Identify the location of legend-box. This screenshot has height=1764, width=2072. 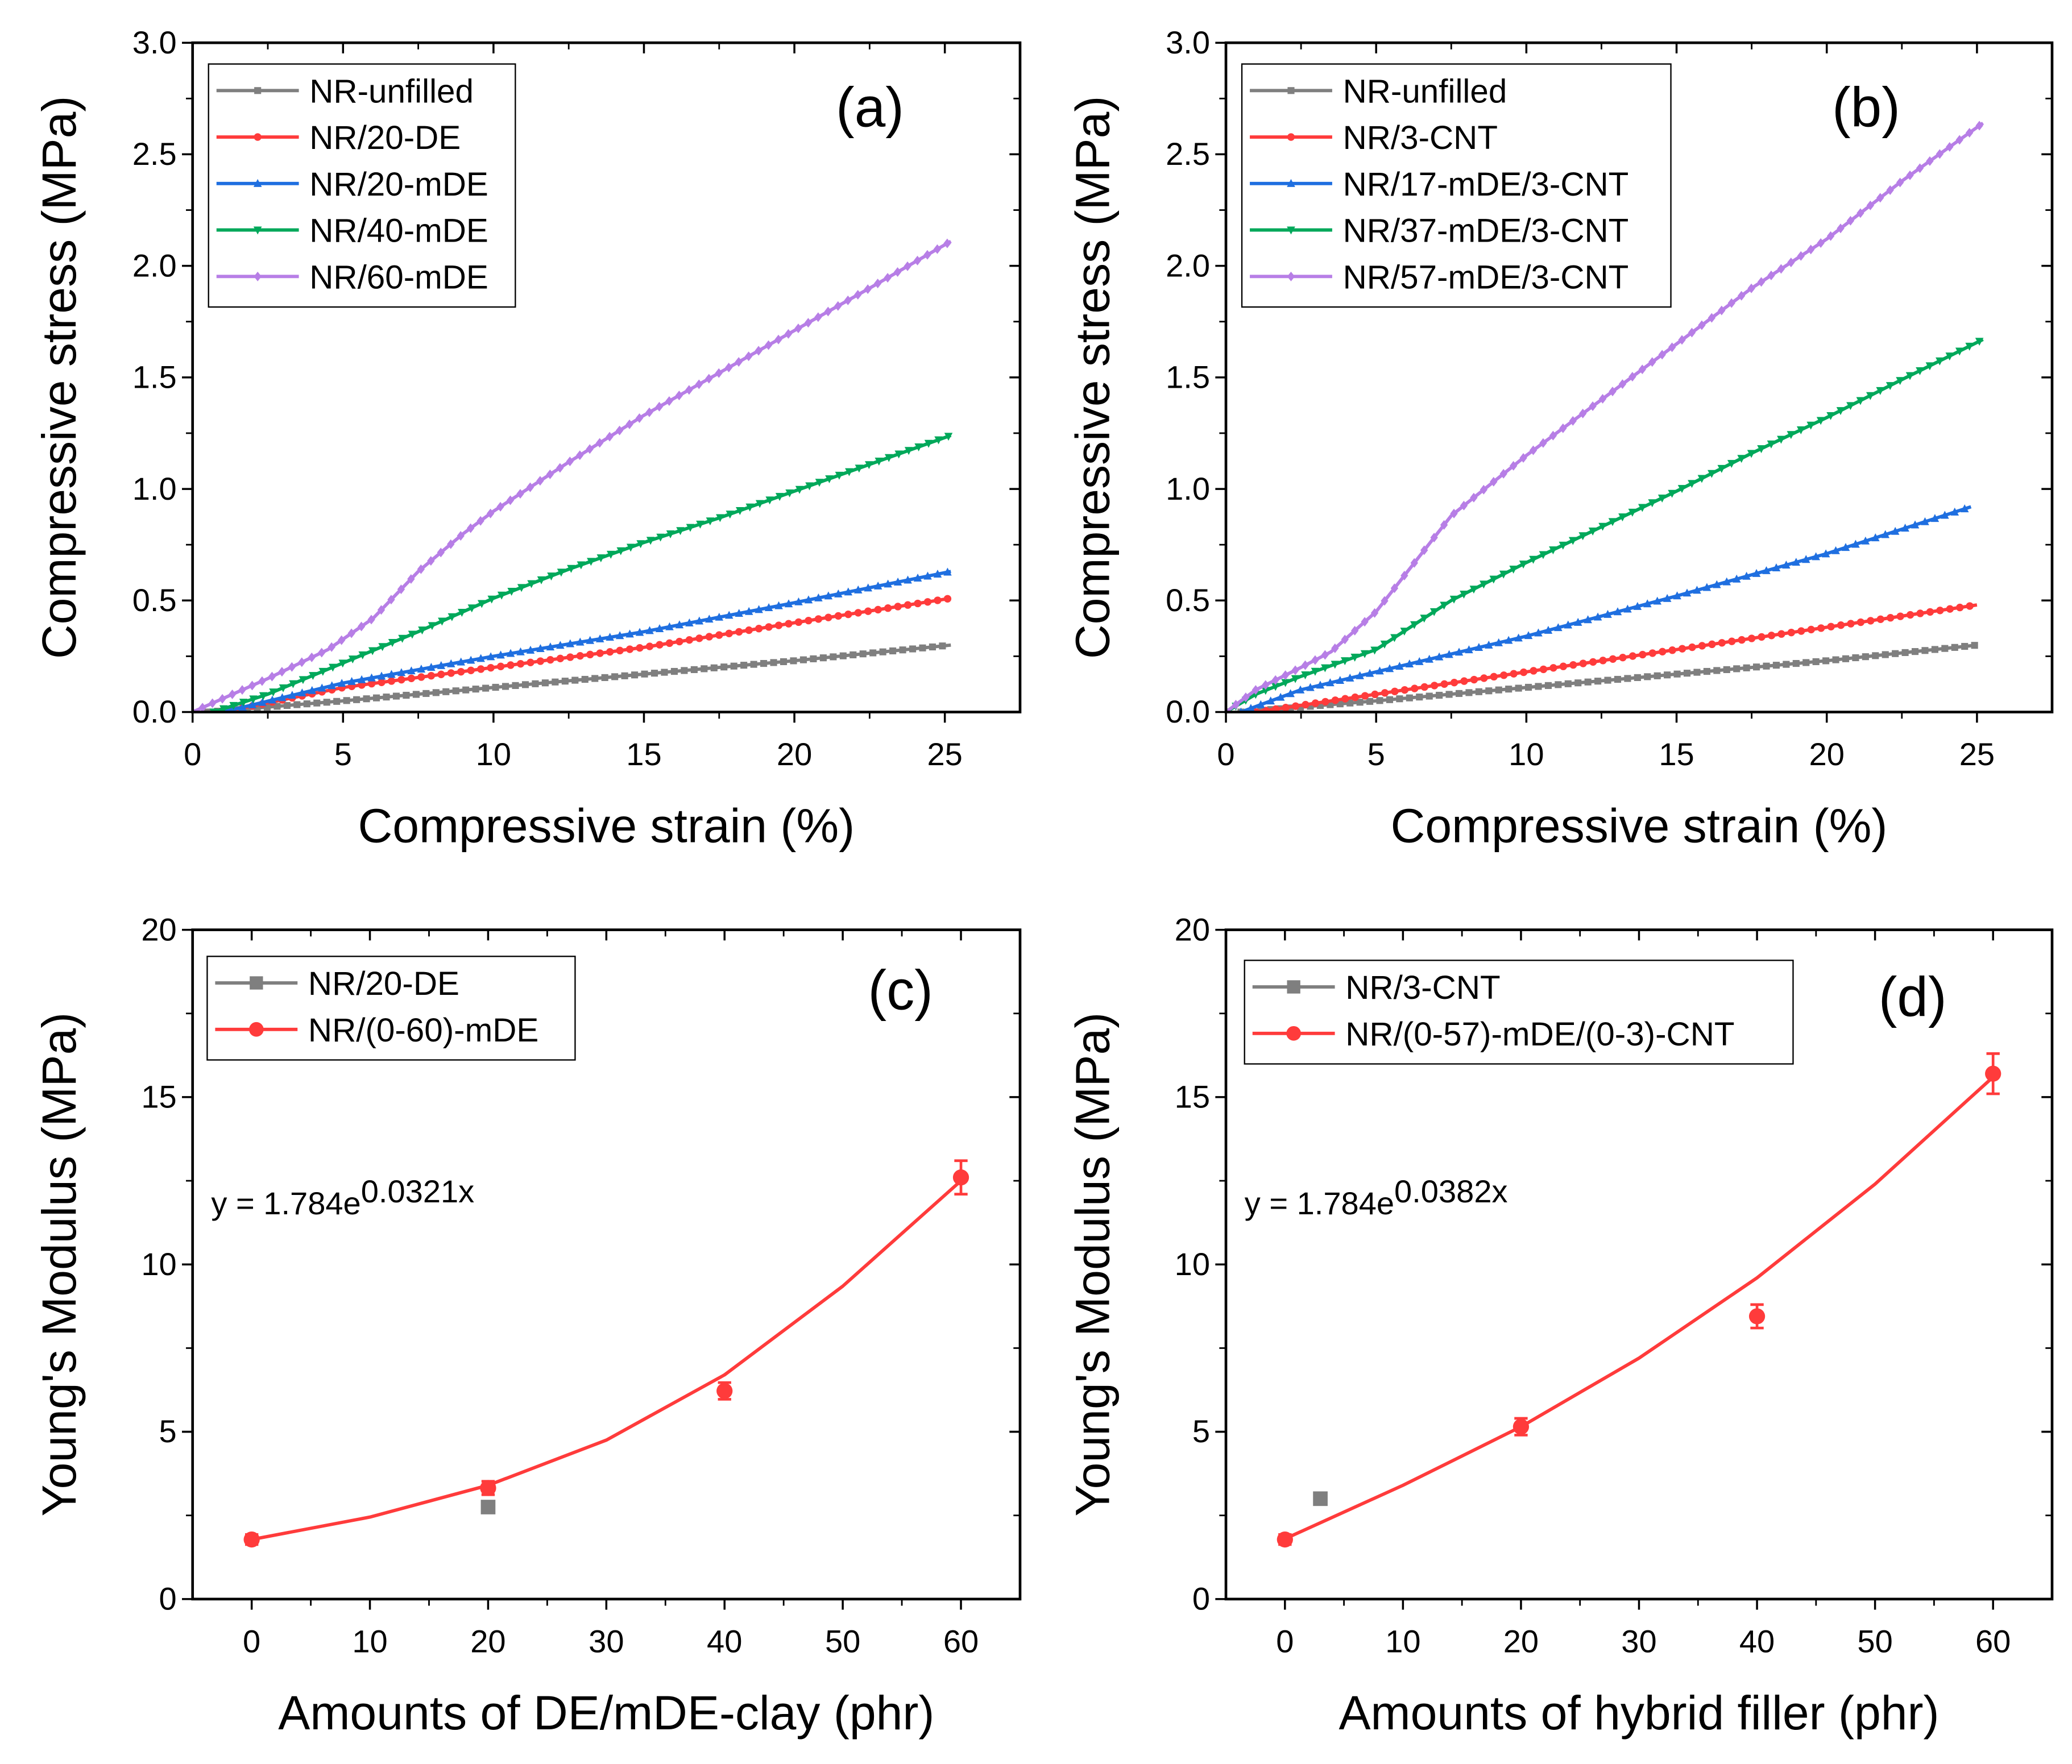
(1456, 185).